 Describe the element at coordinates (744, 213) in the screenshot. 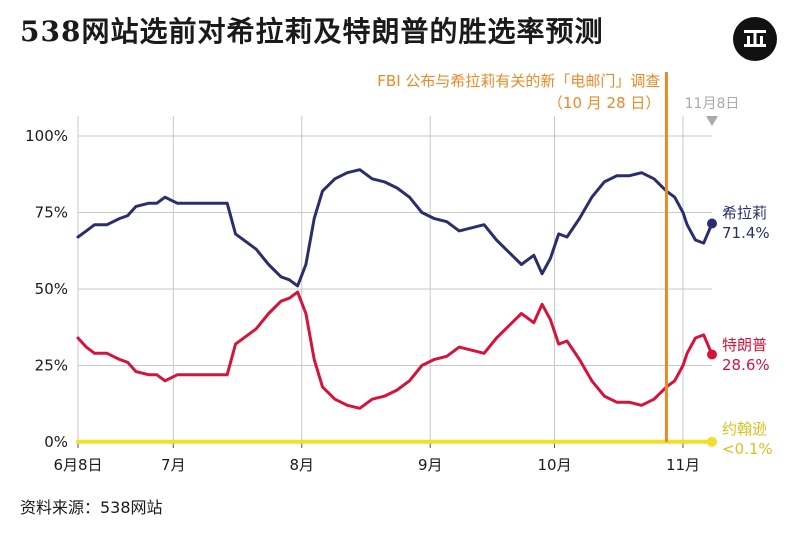

I see `clinton-name-label: 希拉莉` at that location.